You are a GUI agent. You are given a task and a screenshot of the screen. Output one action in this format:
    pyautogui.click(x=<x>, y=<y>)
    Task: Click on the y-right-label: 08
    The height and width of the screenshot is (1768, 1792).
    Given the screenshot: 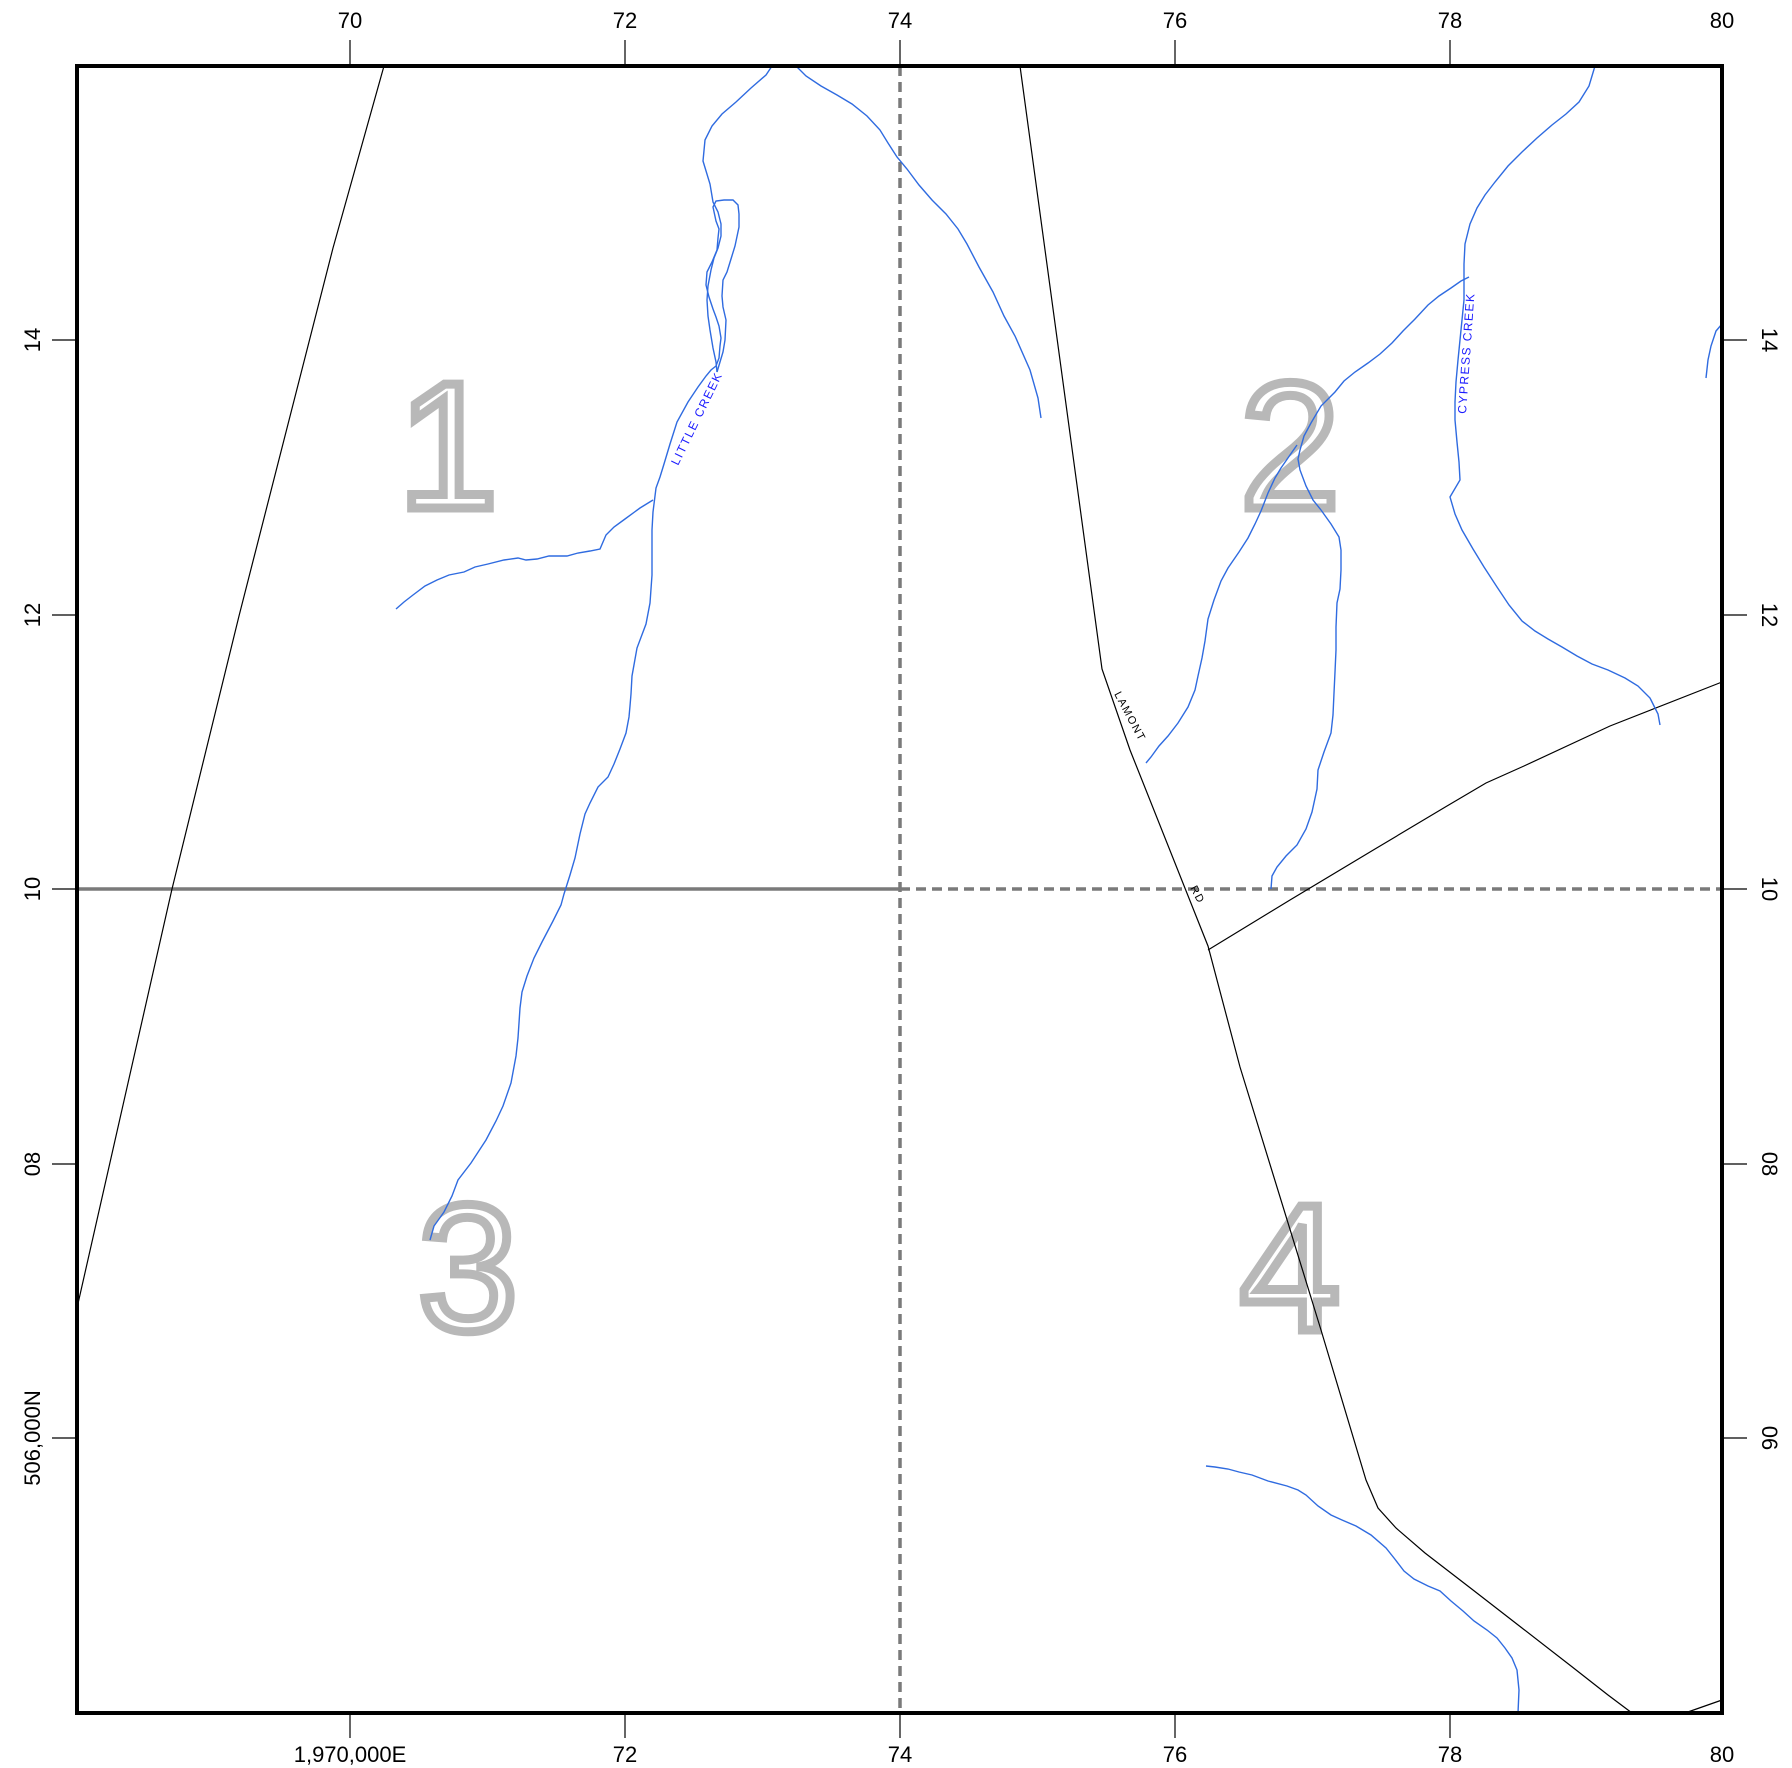 What is the action you would take?
    pyautogui.click(x=1769, y=1164)
    